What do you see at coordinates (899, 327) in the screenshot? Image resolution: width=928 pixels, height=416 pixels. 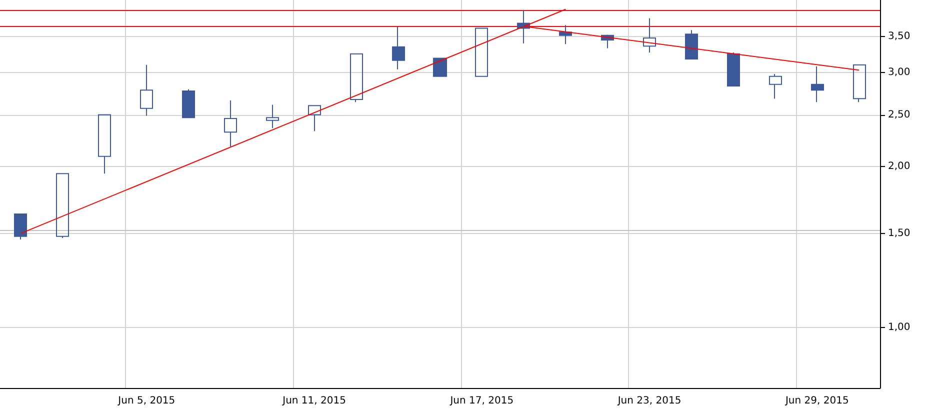 I see `y-tick-label: 1,00` at bounding box center [899, 327].